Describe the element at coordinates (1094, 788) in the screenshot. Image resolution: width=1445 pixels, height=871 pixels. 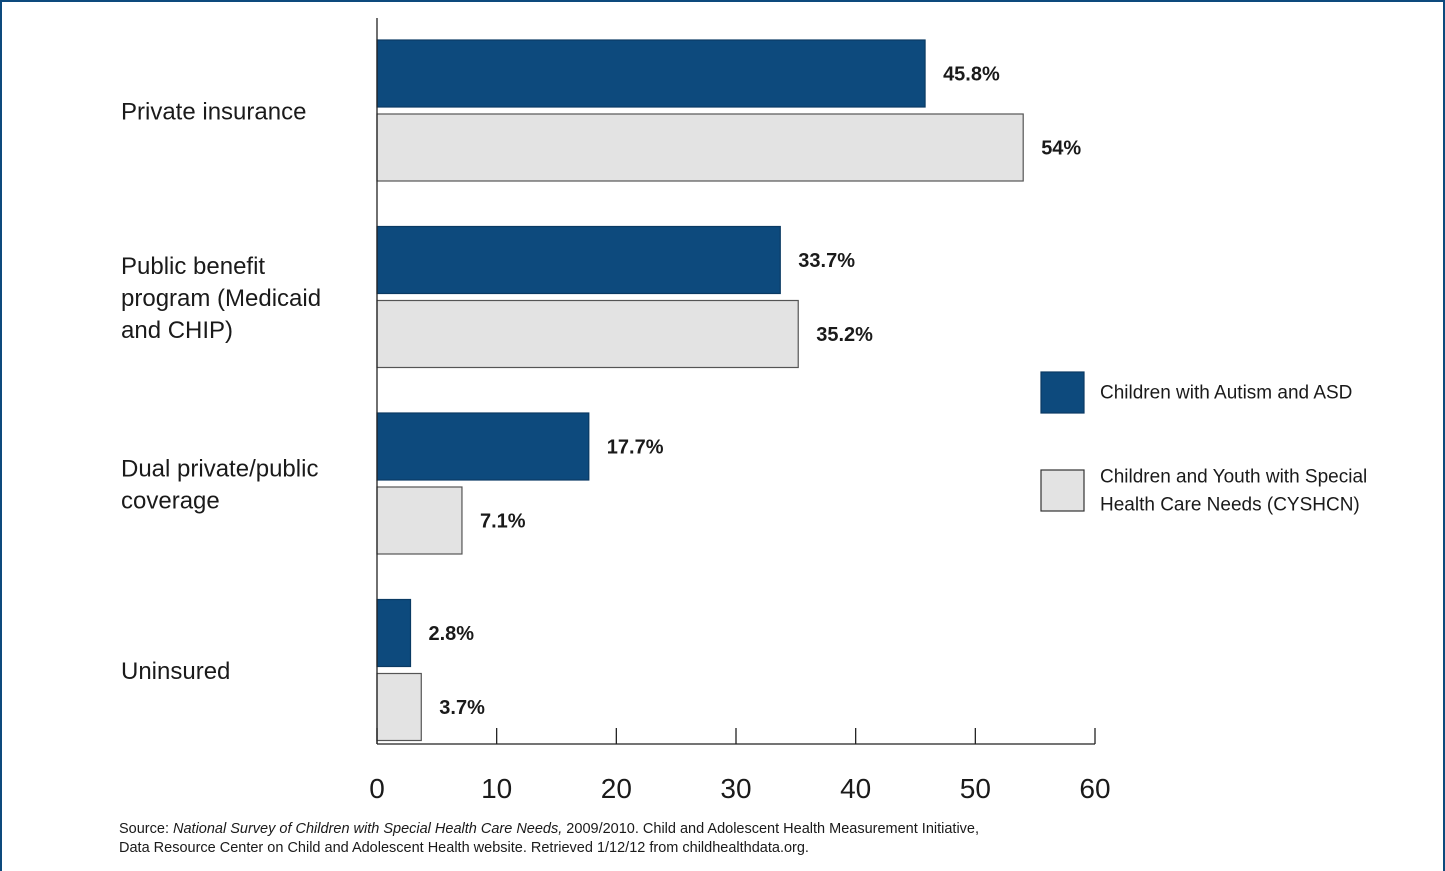
I see `x-tick-label: 60` at that location.